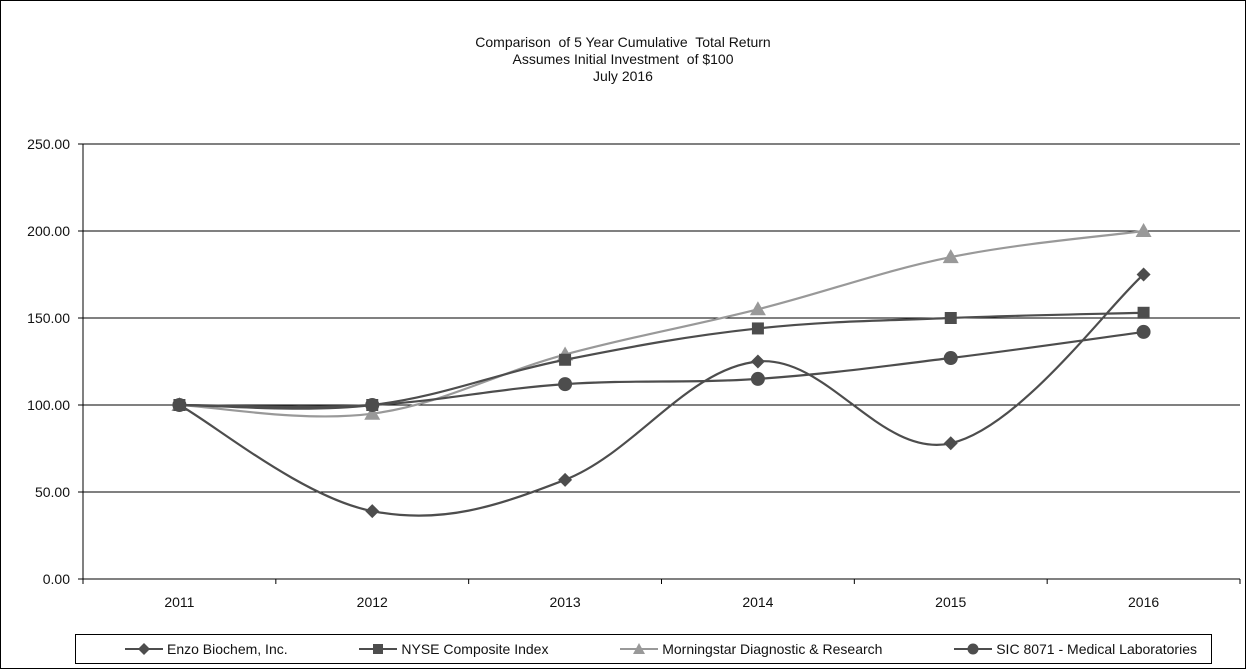 This screenshot has width=1246, height=669. I want to click on x-tick-label: 2011, so click(179, 602).